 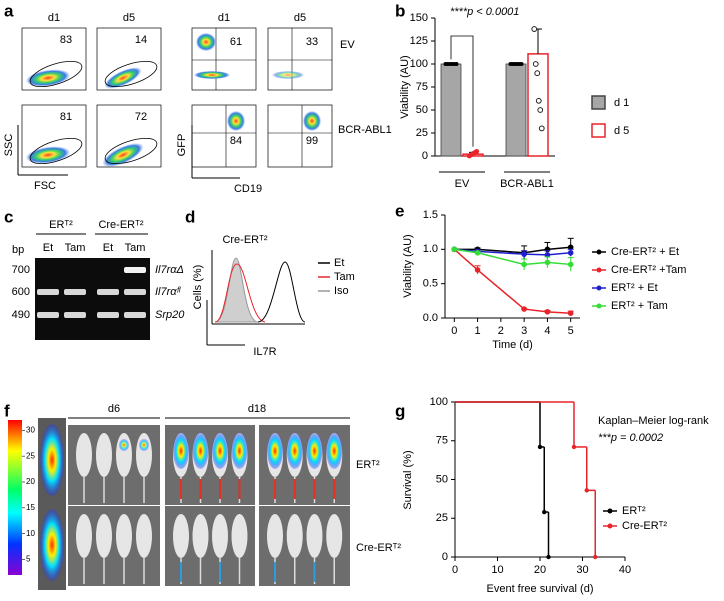 I want to click on axis-label: GFP, so click(x=182, y=145).